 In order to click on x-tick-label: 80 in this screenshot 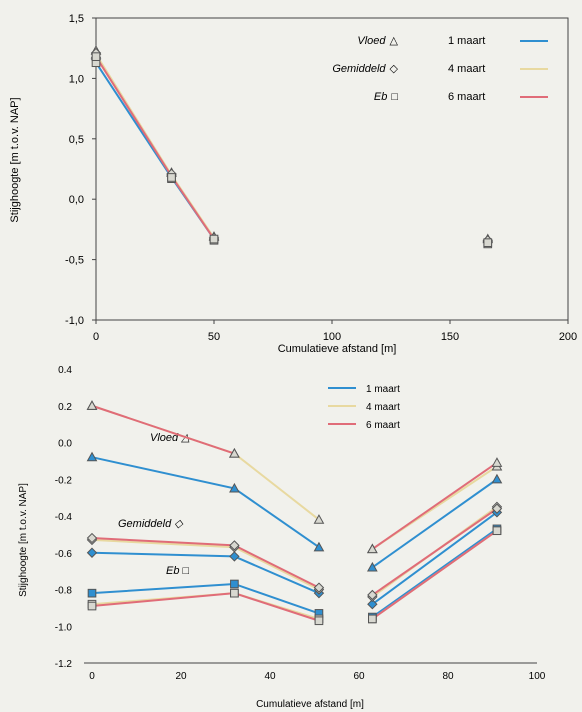, I will do `click(448, 676)`.